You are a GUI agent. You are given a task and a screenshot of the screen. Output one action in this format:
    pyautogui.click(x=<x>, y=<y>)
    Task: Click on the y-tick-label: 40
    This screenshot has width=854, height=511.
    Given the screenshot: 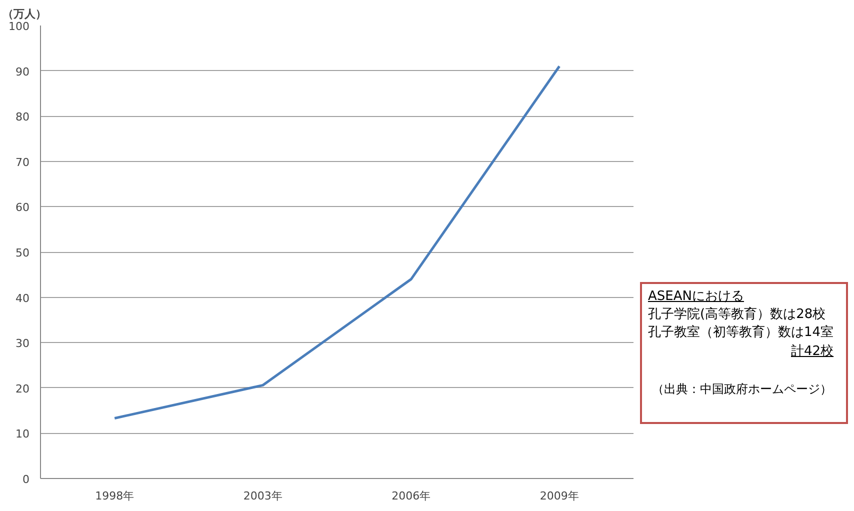 What is the action you would take?
    pyautogui.click(x=23, y=298)
    